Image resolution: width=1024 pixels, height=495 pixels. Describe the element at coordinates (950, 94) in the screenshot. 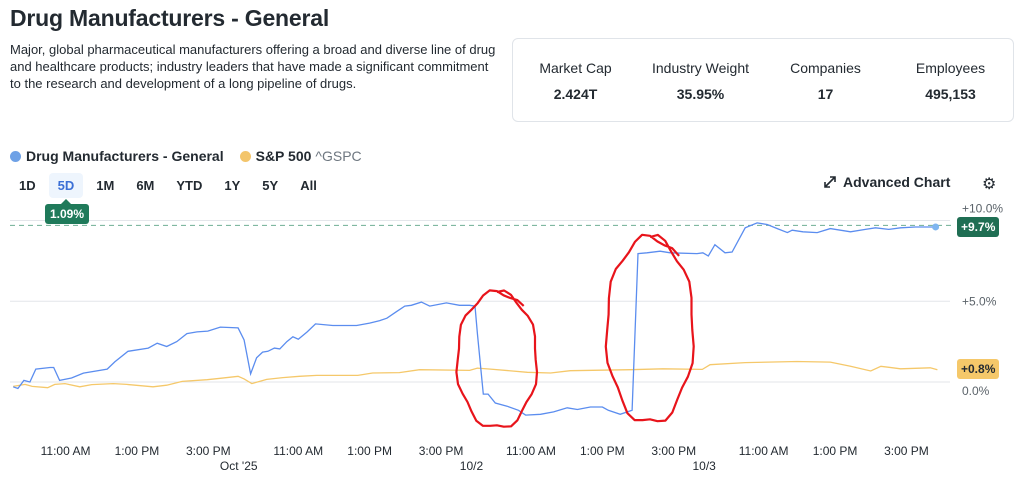

I see `stat-value: 495,153` at that location.